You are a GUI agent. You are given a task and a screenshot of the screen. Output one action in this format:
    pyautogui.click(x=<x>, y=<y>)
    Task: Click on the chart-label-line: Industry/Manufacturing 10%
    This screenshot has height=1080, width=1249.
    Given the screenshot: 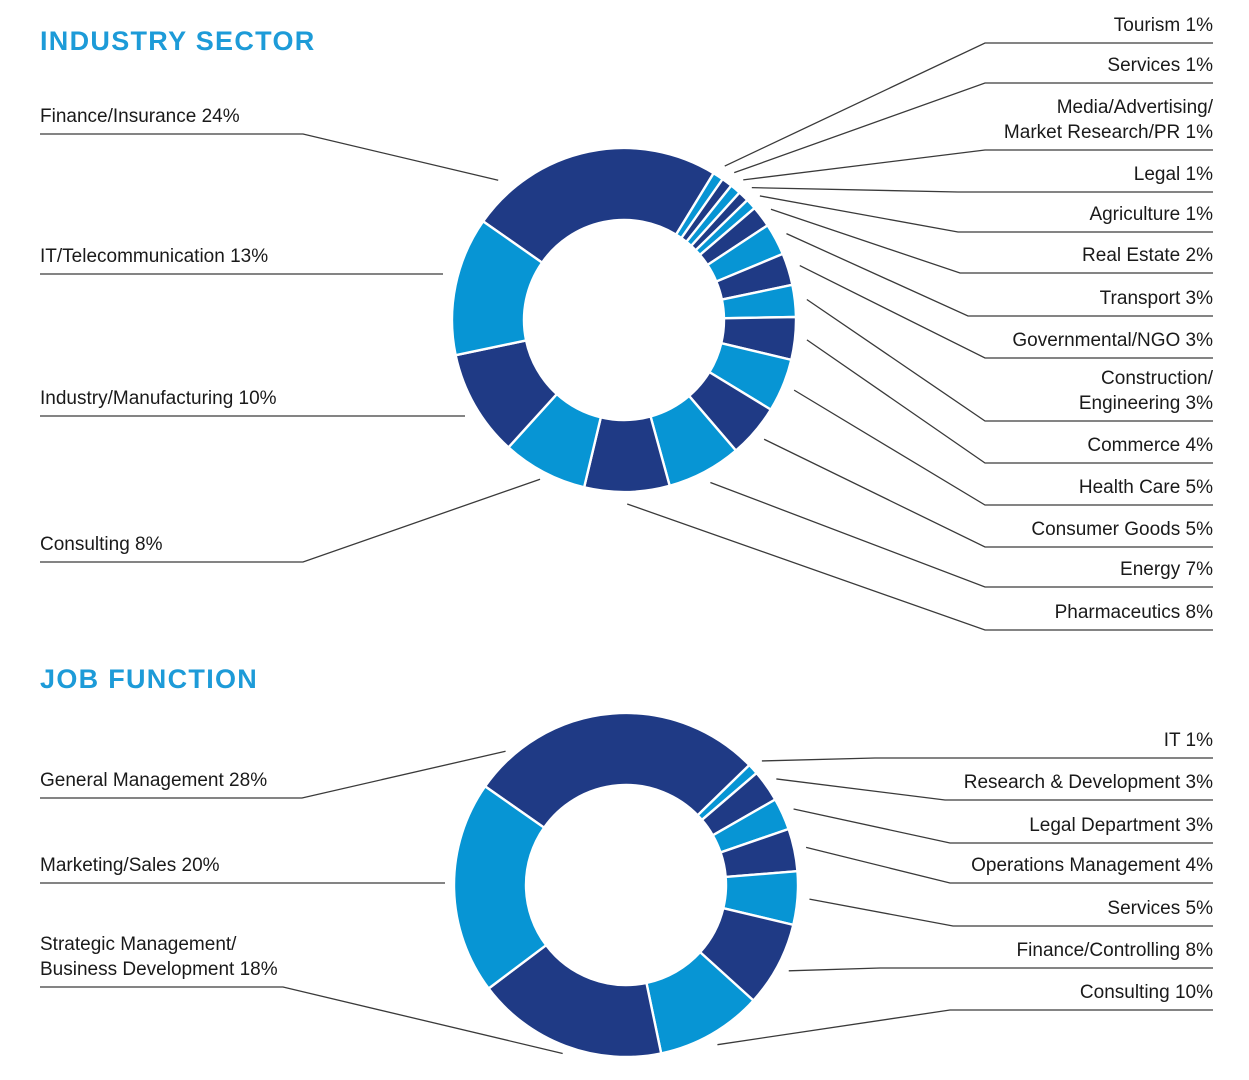 What is the action you would take?
    pyautogui.click(x=158, y=398)
    